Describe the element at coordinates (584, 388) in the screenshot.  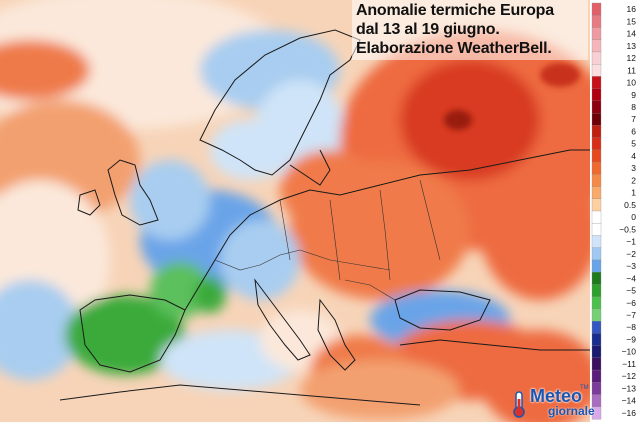
I see `logo-trademark: TM` at that location.